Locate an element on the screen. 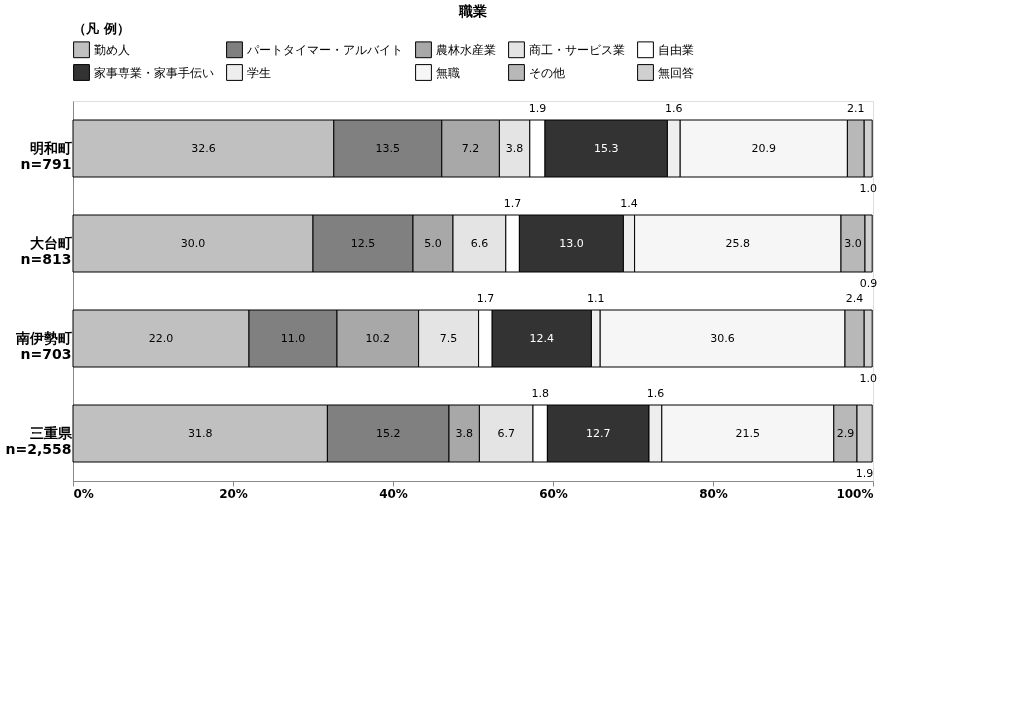 Image resolution: width=1011 pixels, height=718 pixels. x-tick-label: 100% is located at coordinates (855, 493).